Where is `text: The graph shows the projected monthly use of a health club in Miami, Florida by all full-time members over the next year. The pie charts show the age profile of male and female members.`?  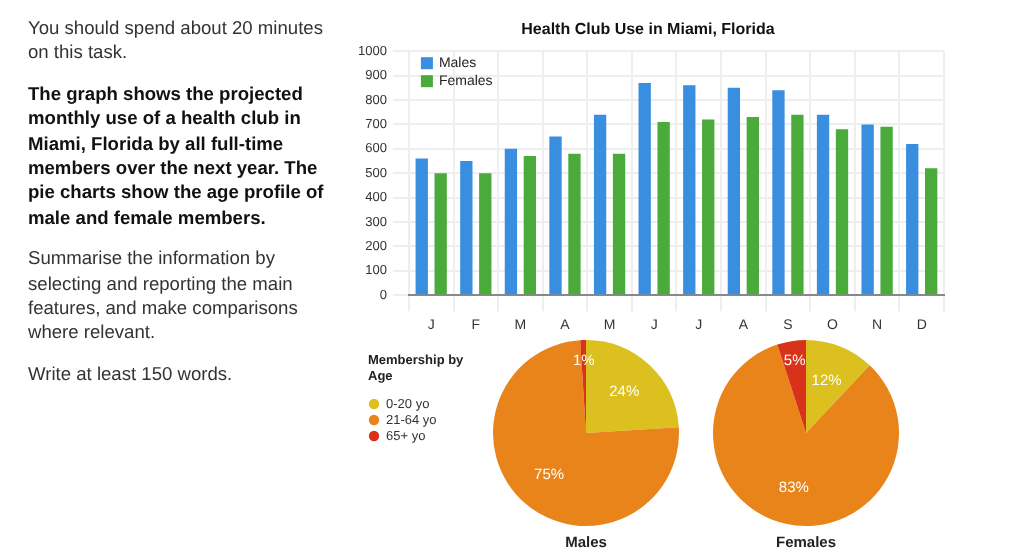 text: The graph shows the projected monthly use of a health club in Miami, Florida by all full-time members over the next year. The pie charts show the age profile of male and female members. is located at coordinates (177, 156).